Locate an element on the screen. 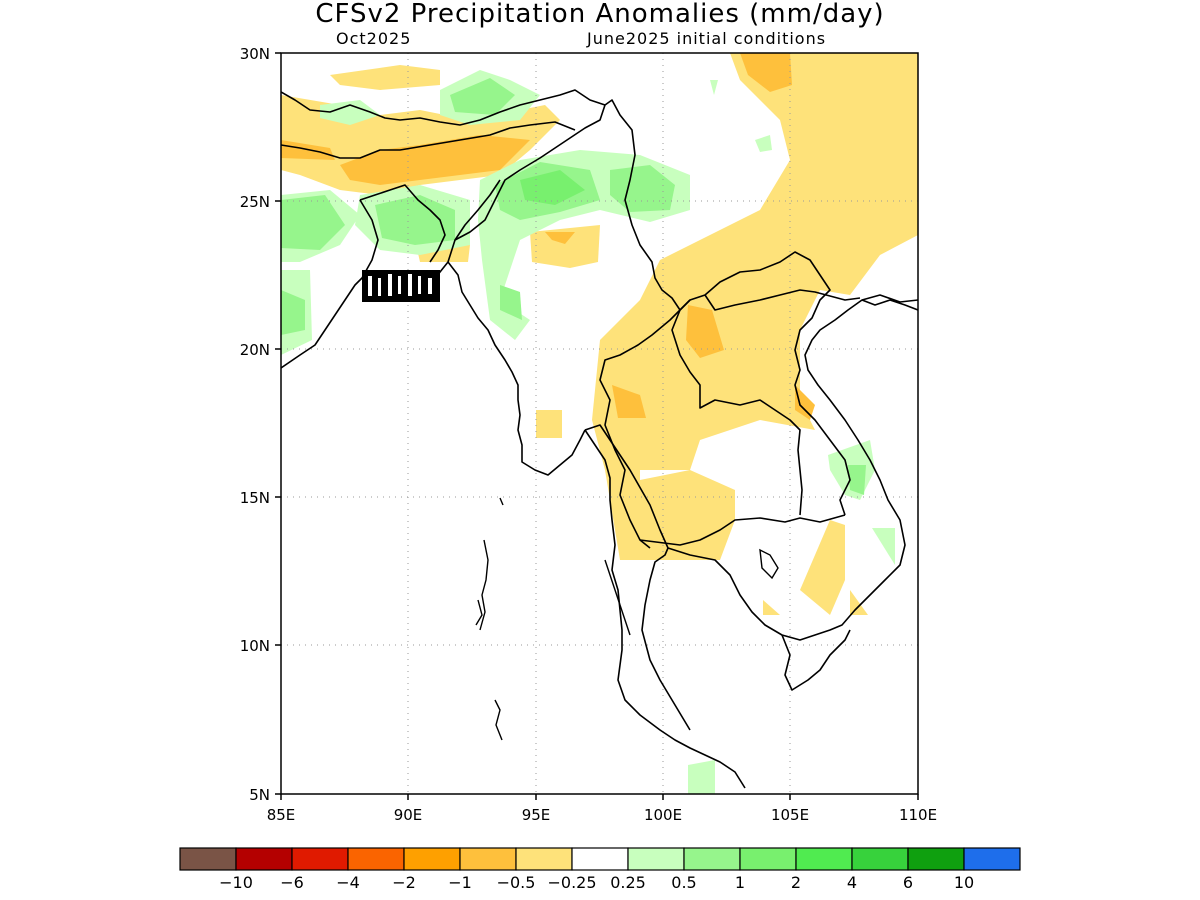  latitude-labels: 30N 25N 20N 15N 10N 5N is located at coordinates (255, 424).